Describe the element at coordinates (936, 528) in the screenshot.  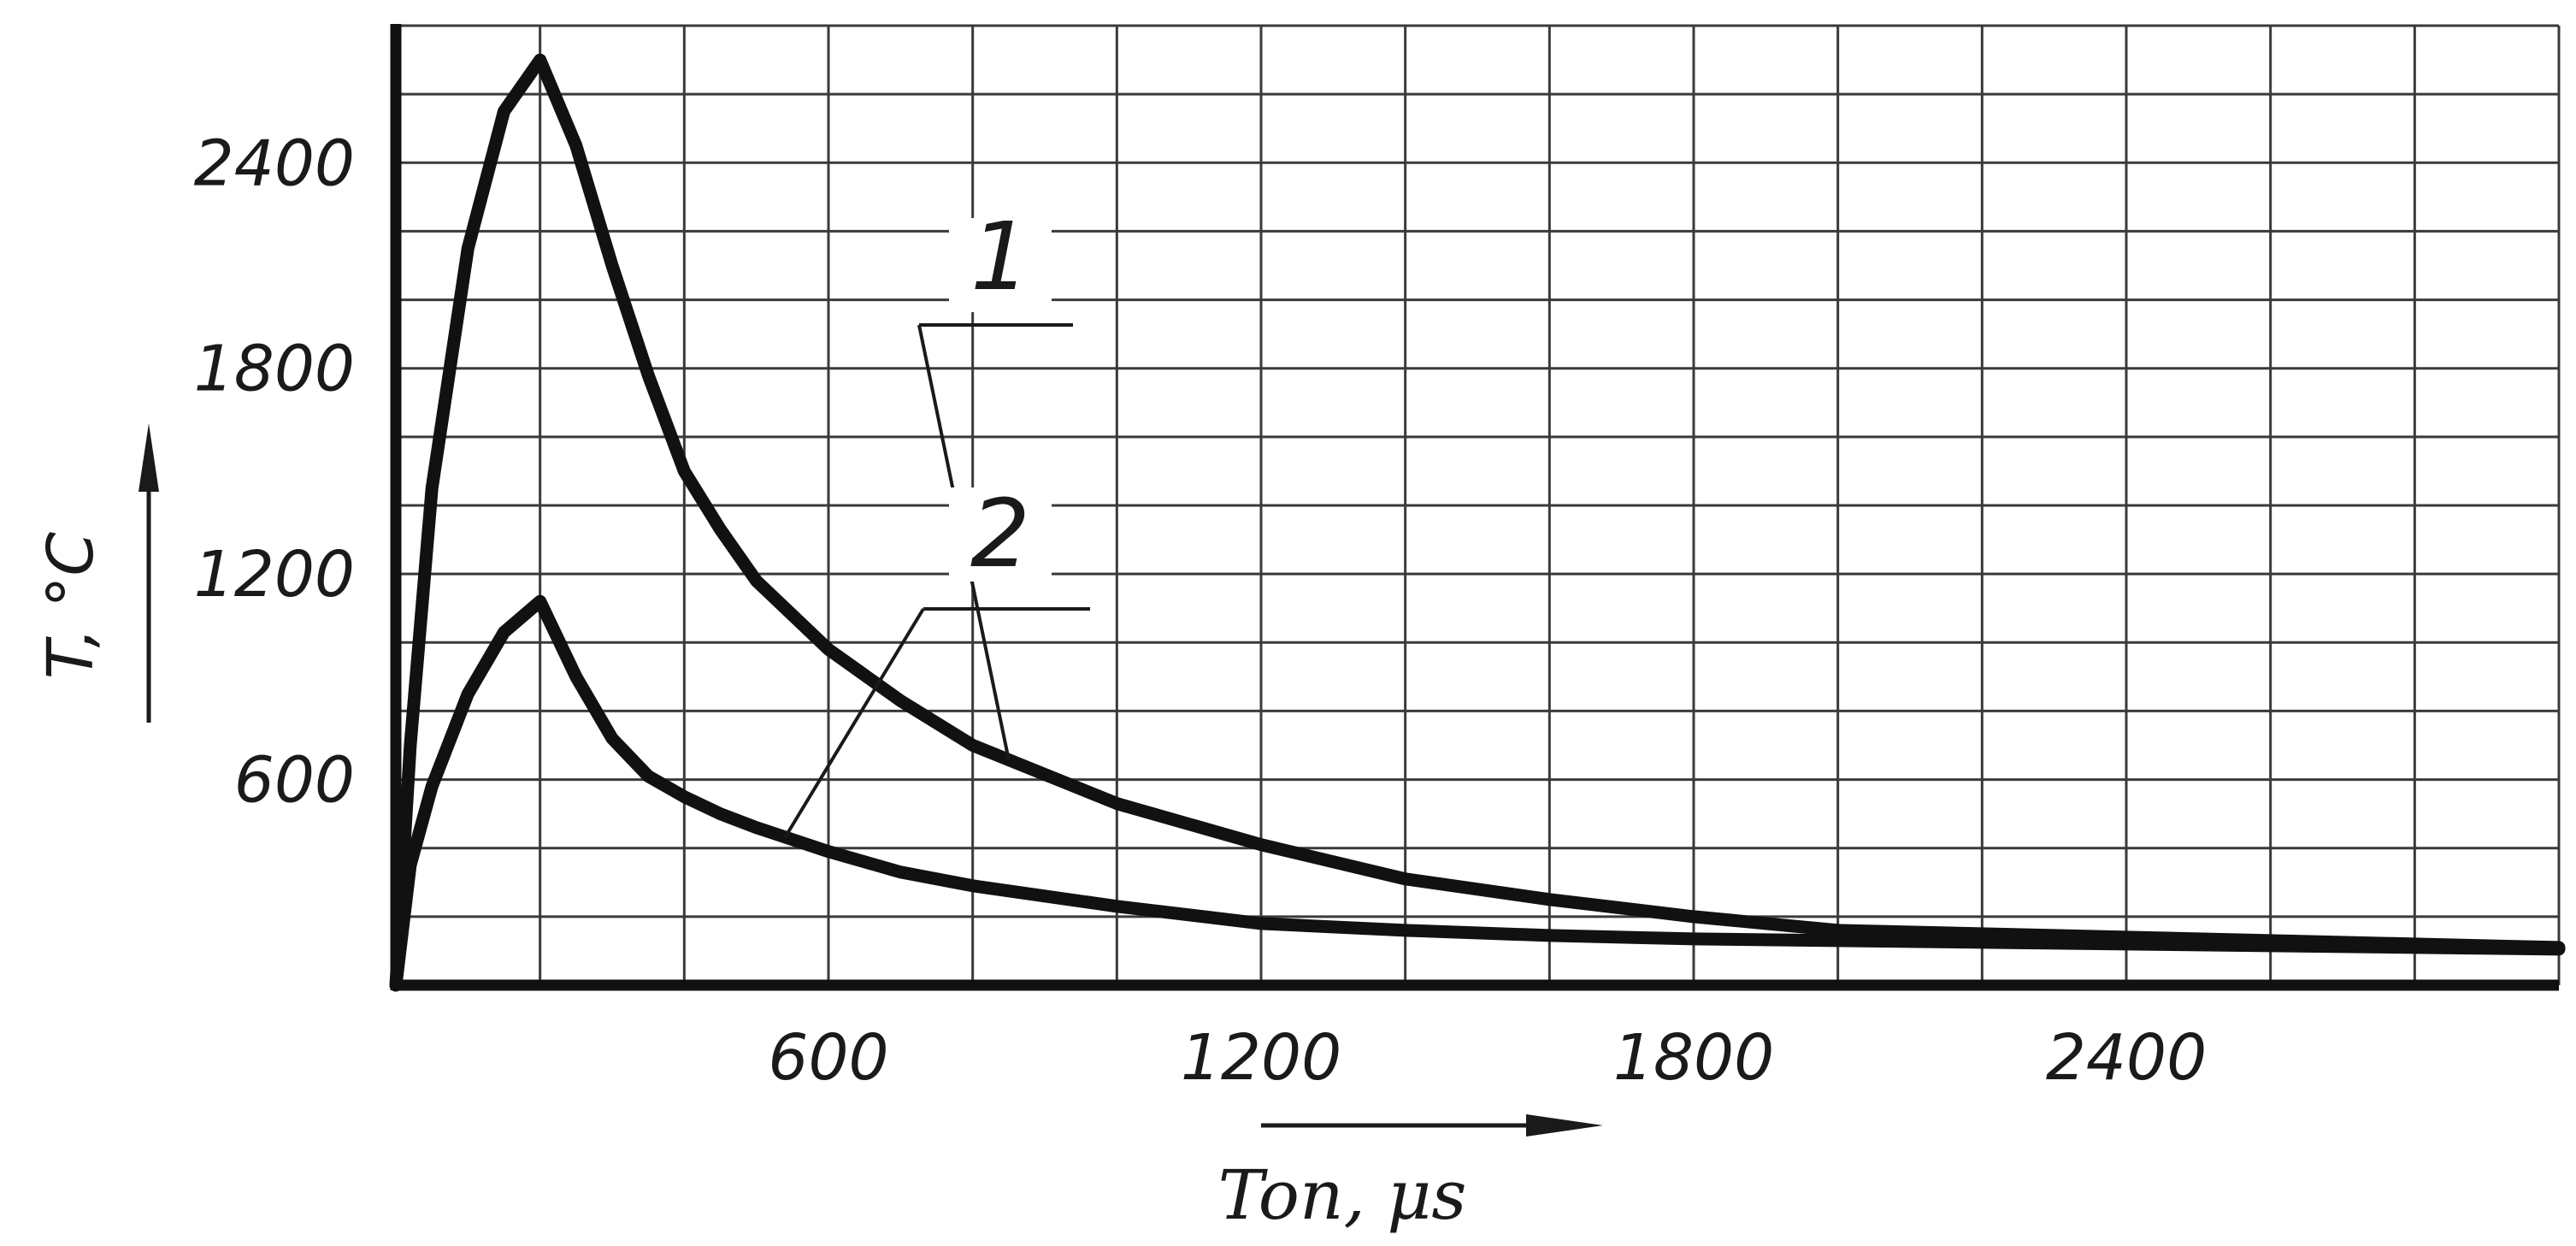
I see `curve-leaders` at that location.